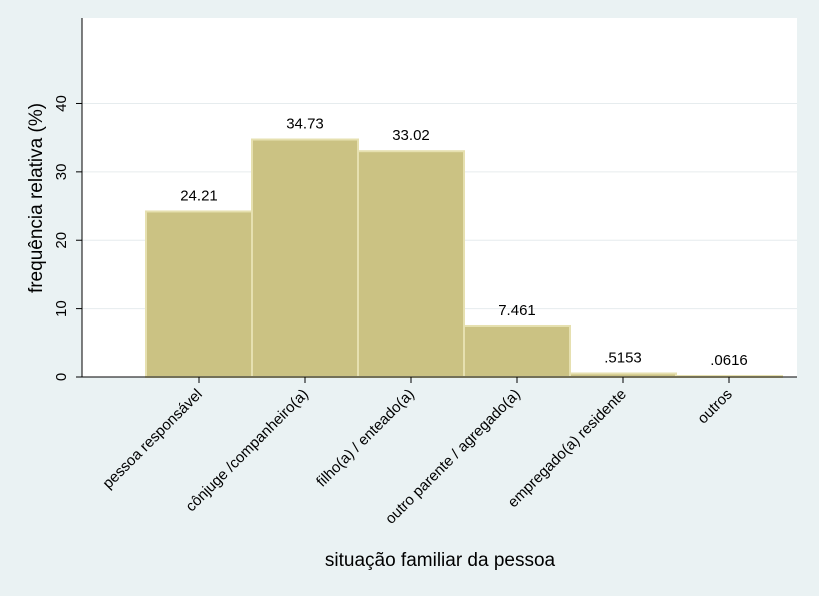 The image size is (819, 596). What do you see at coordinates (199, 195) in the screenshot?
I see `data-label: 24.21` at bounding box center [199, 195].